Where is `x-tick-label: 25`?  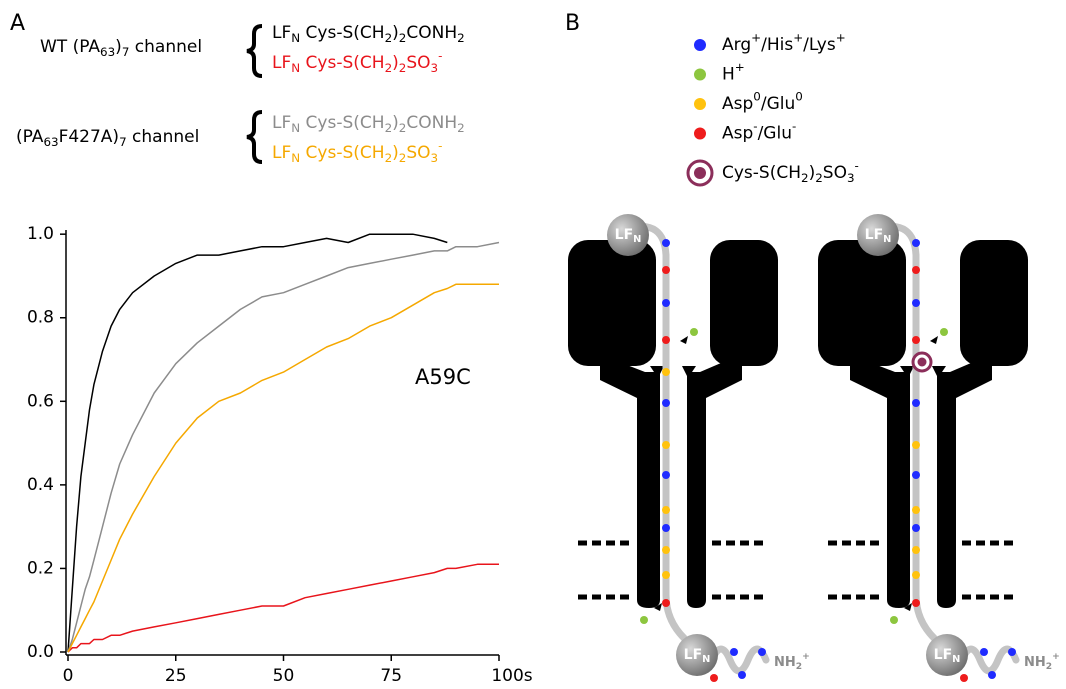
x-tick-label: 25 is located at coordinates (176, 676).